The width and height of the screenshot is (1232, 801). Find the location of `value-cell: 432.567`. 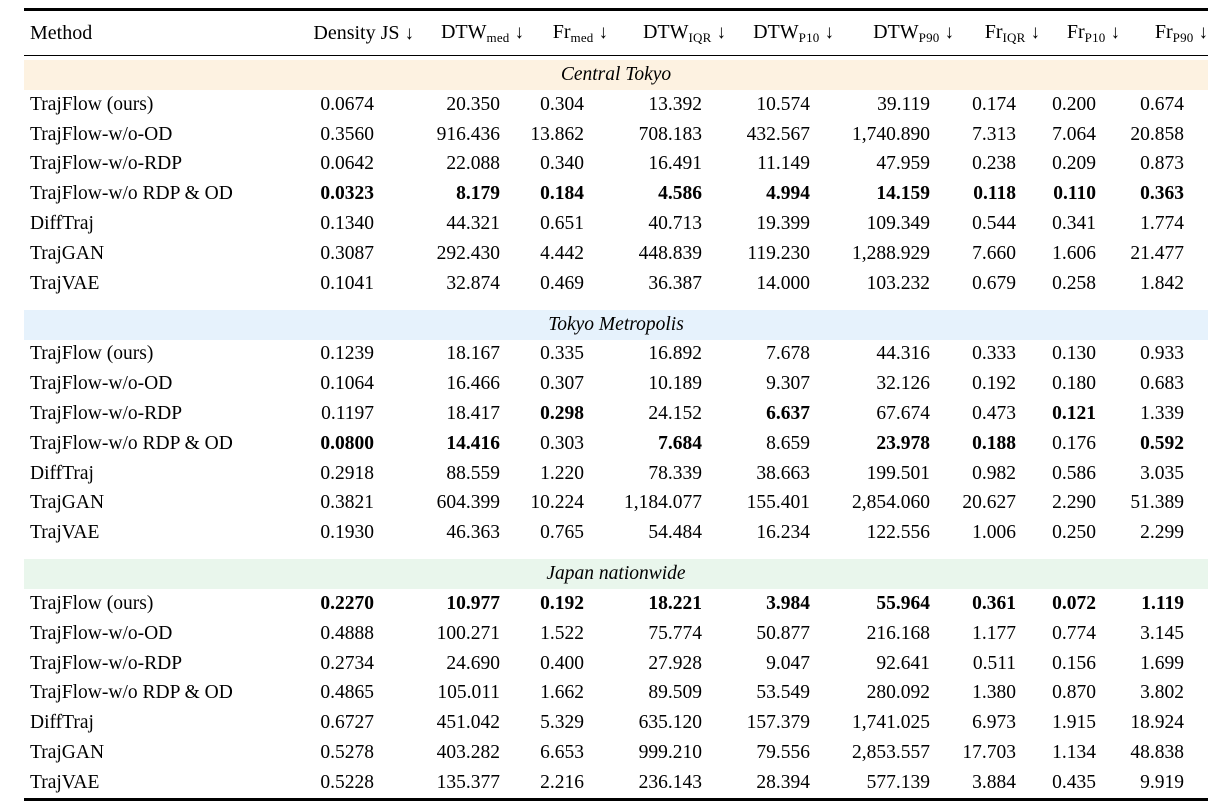

value-cell: 432.567 is located at coordinates (778, 134).